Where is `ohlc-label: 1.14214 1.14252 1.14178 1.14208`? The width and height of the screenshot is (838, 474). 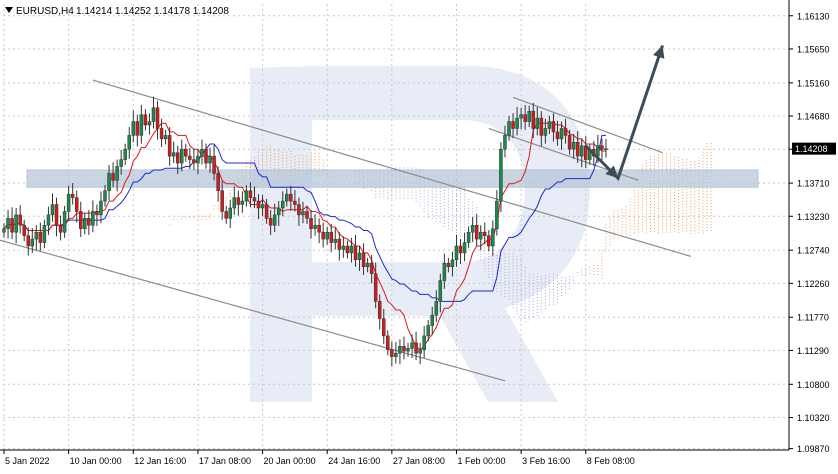 ohlc-label: 1.14214 1.14252 1.14178 1.14208 is located at coordinates (152, 11).